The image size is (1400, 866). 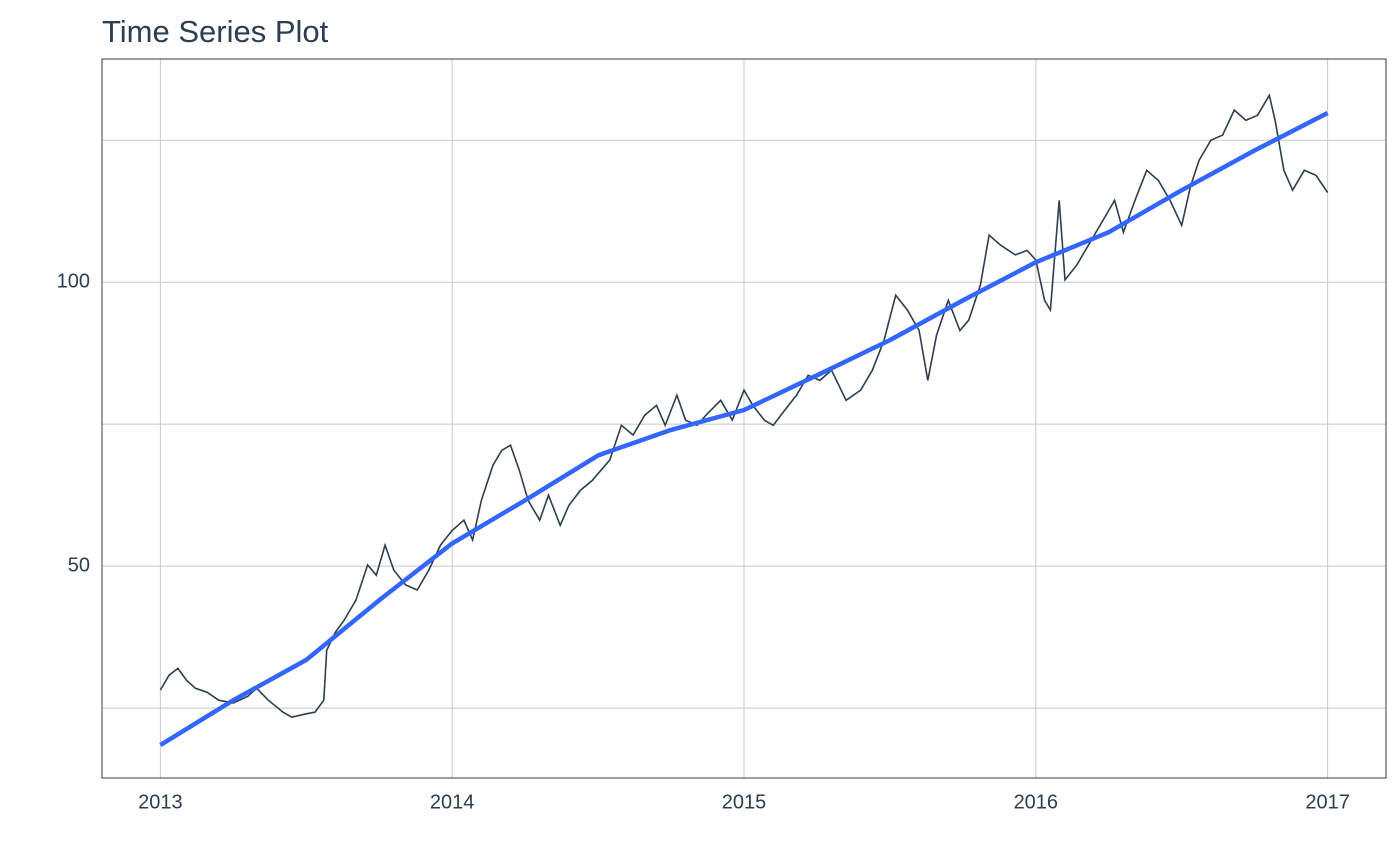 I want to click on x-tick-label: 2015, so click(x=744, y=802).